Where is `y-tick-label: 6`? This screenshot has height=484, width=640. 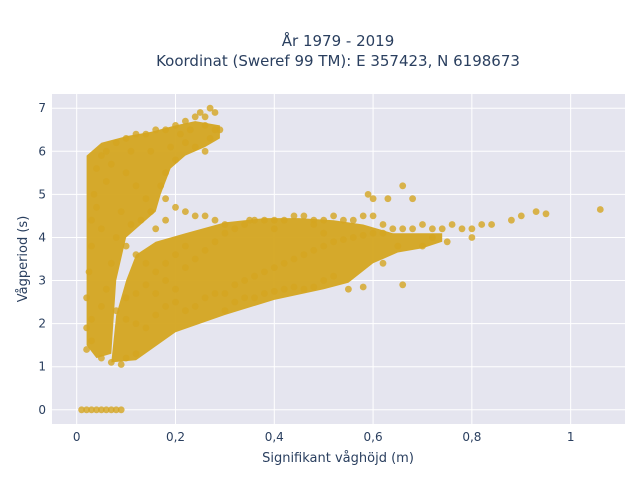
y-tick-label: 6 is located at coordinates (42, 151).